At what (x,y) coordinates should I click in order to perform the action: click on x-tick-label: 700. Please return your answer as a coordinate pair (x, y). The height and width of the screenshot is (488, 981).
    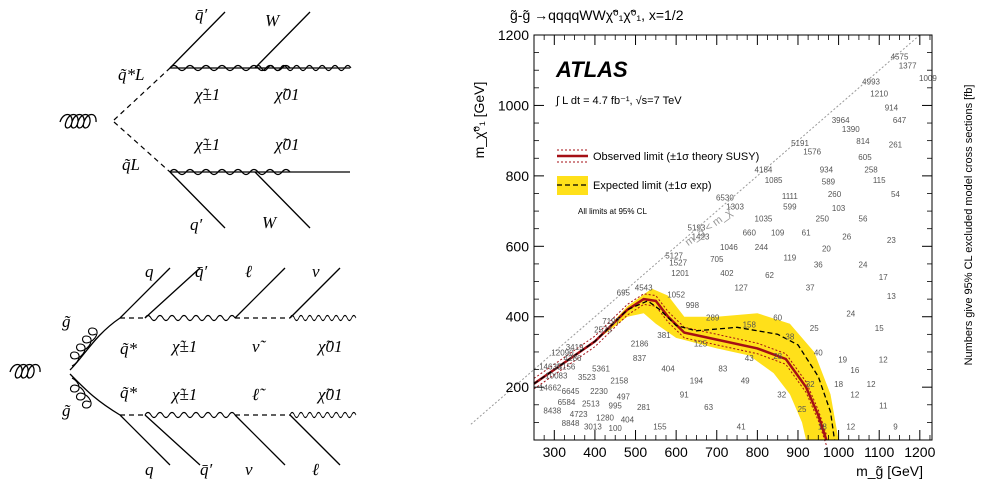
    Looking at the image, I should click on (717, 452).